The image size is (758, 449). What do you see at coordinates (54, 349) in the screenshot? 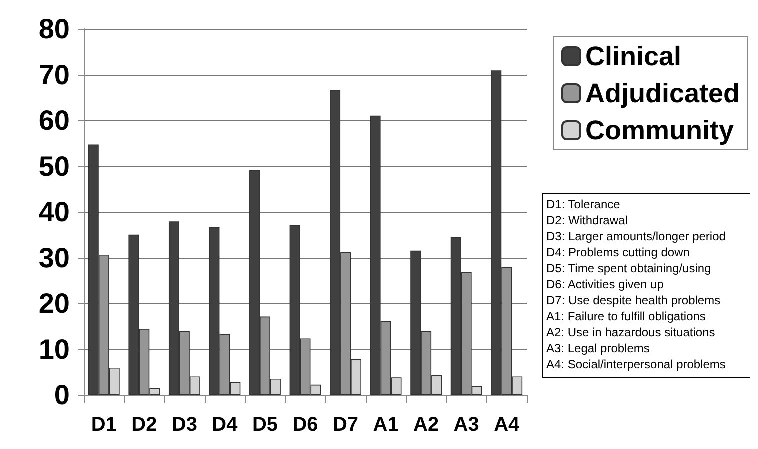
I see `y-tick-label: 10` at bounding box center [54, 349].